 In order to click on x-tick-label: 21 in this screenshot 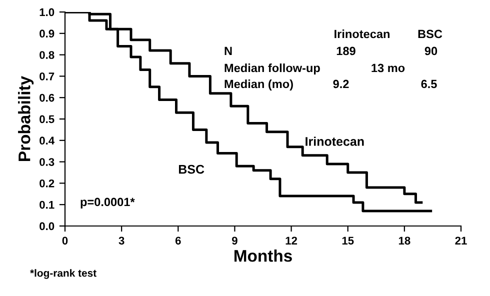, I will do `click(461, 240)`.